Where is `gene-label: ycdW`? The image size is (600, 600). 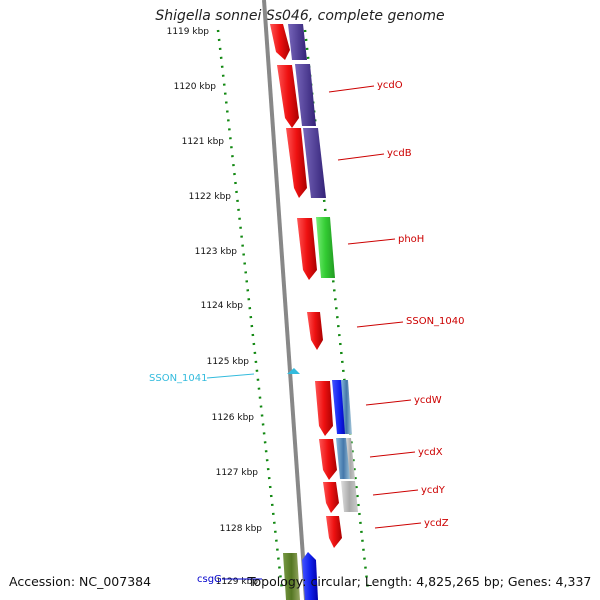 gene-label: ycdW is located at coordinates (428, 400).